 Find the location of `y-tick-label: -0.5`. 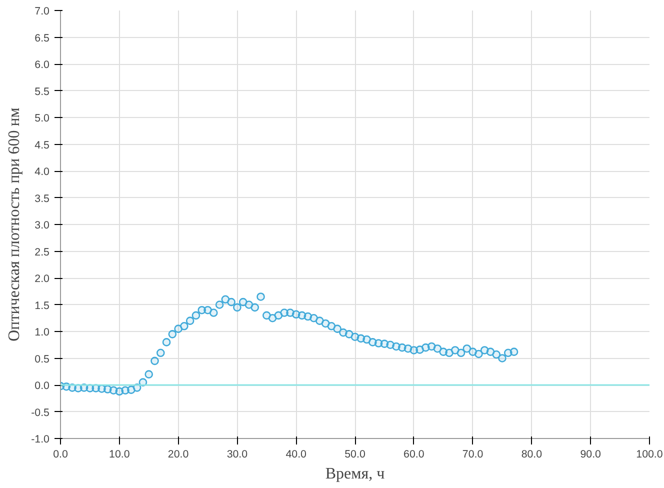

y-tick-label: -0.5 is located at coordinates (40, 412).